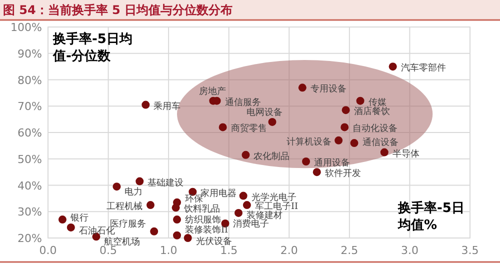 This screenshot has height=279, width=500. I want to click on chart-title: 图 54：当前换手率 5 日均值与分位数分布, so click(118, 10).